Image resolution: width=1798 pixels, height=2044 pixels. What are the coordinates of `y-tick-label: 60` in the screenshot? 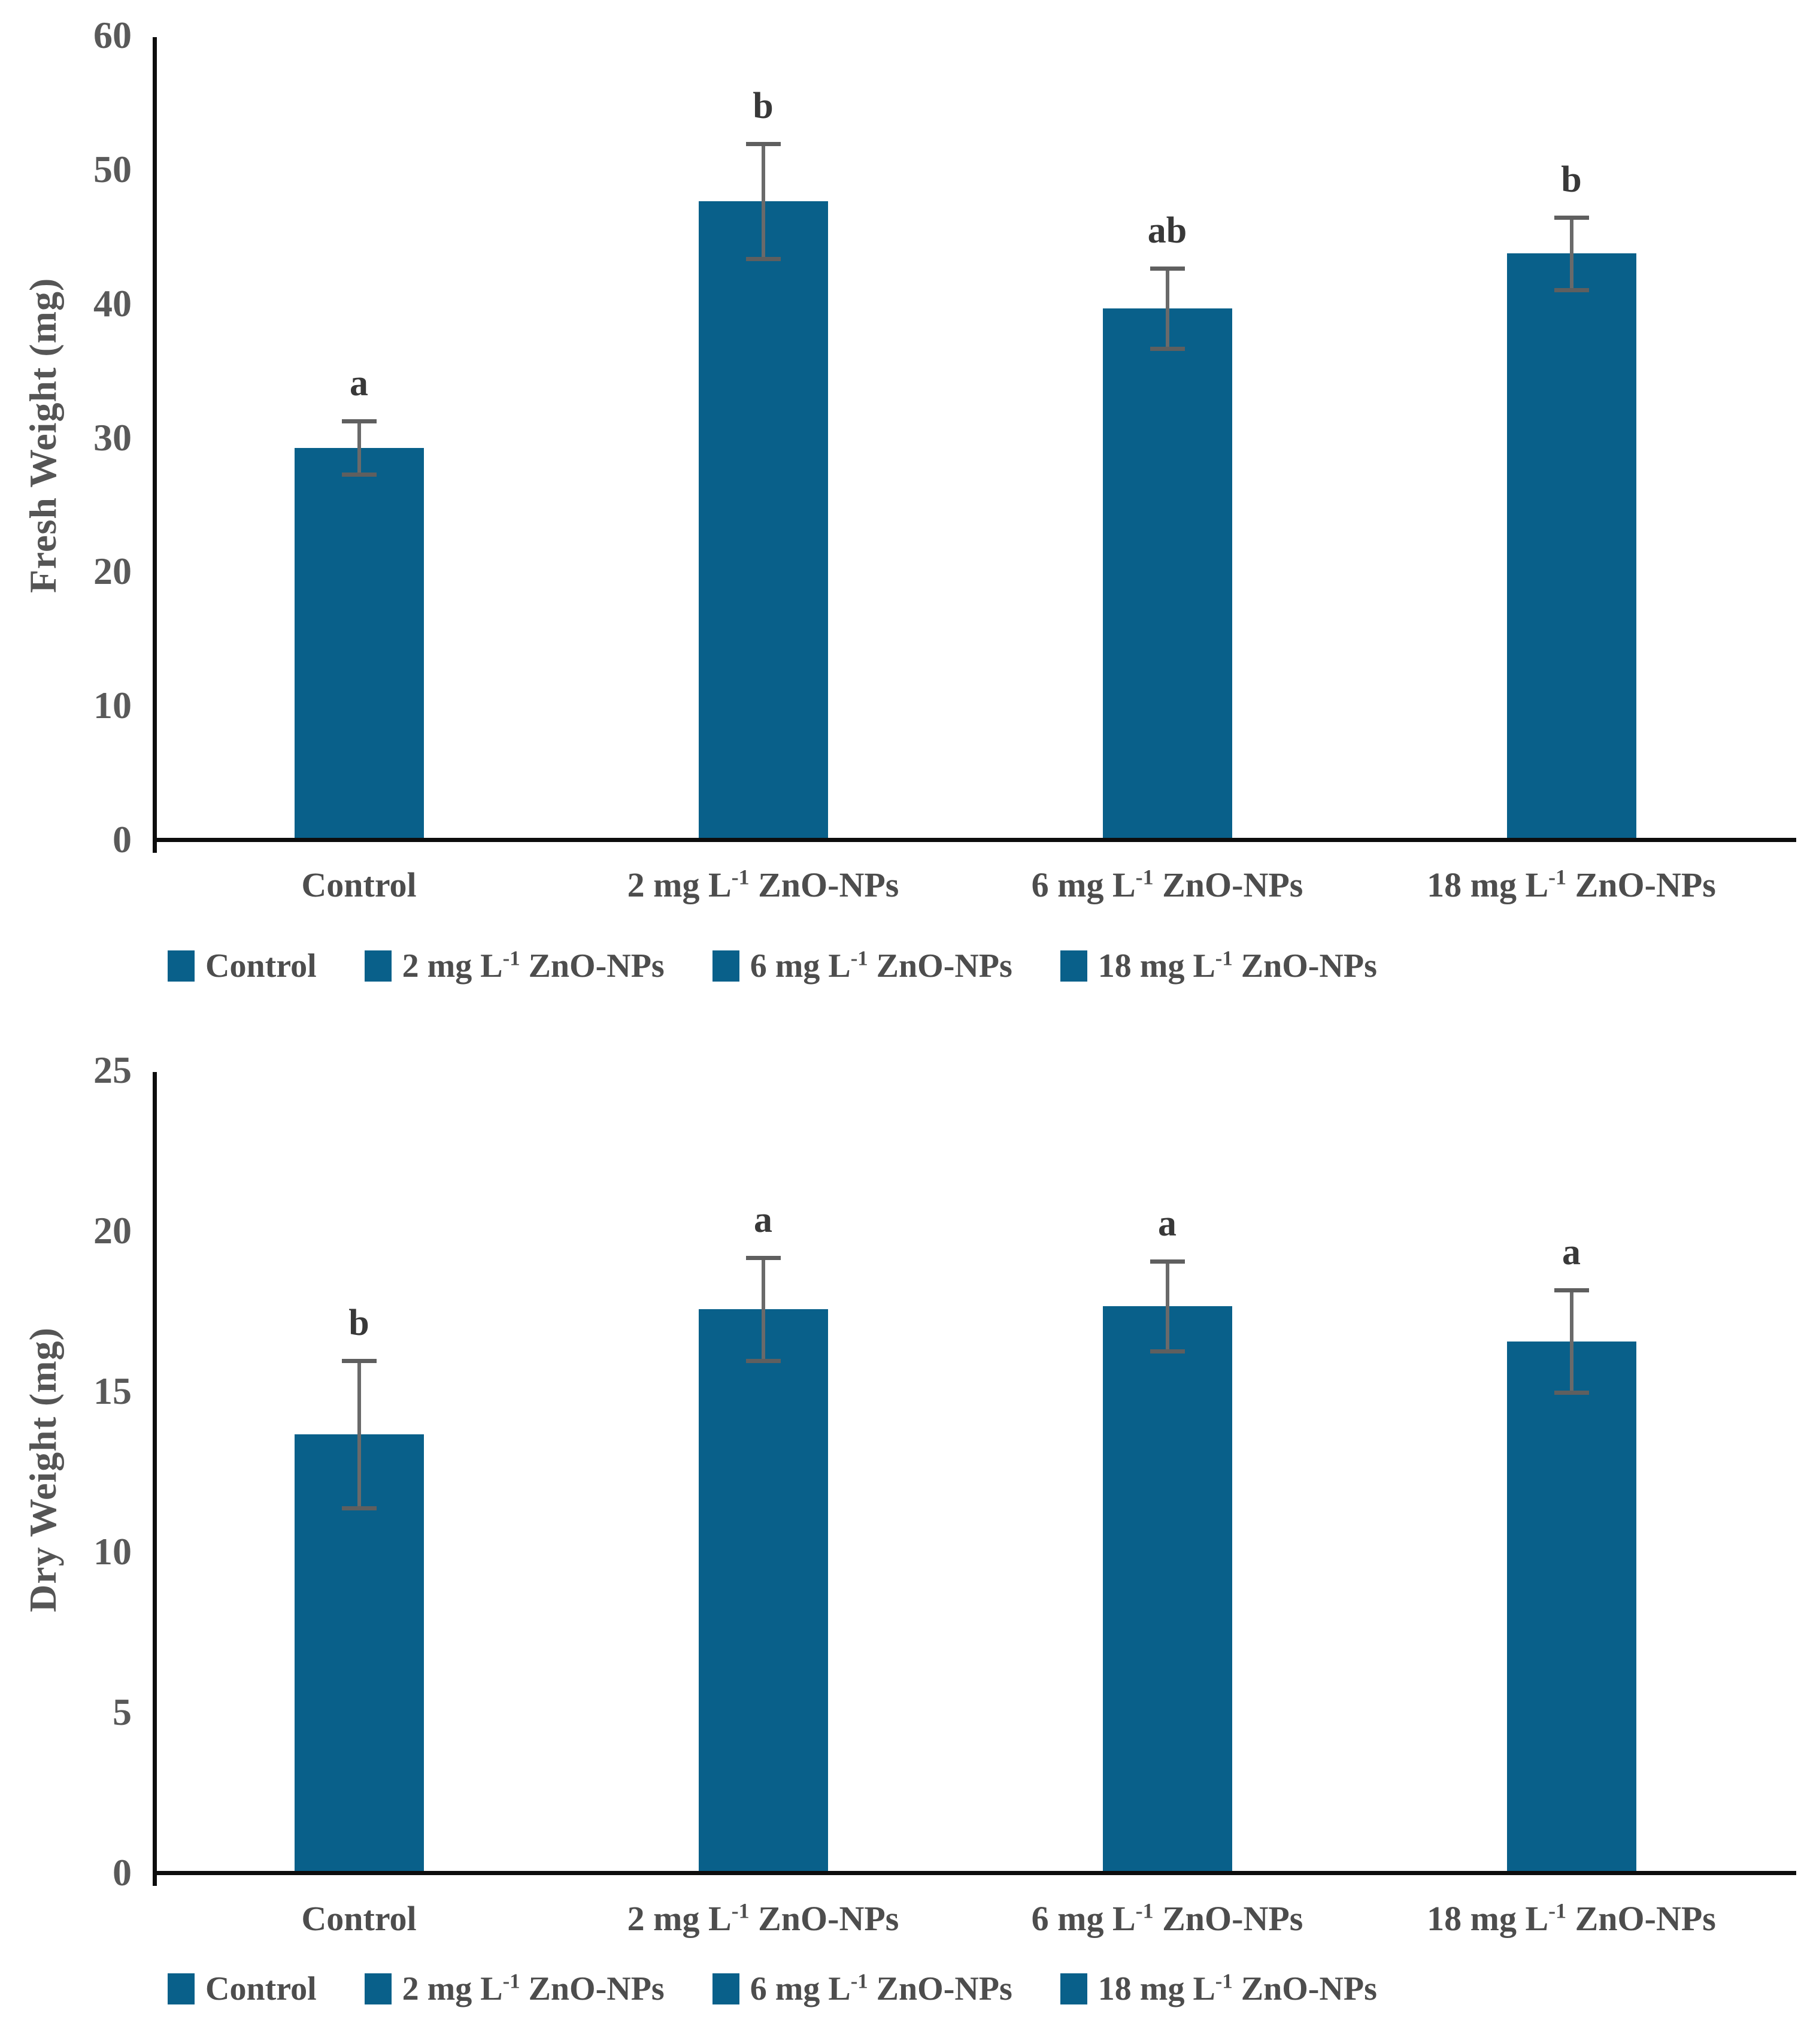 It's located at (113, 35).